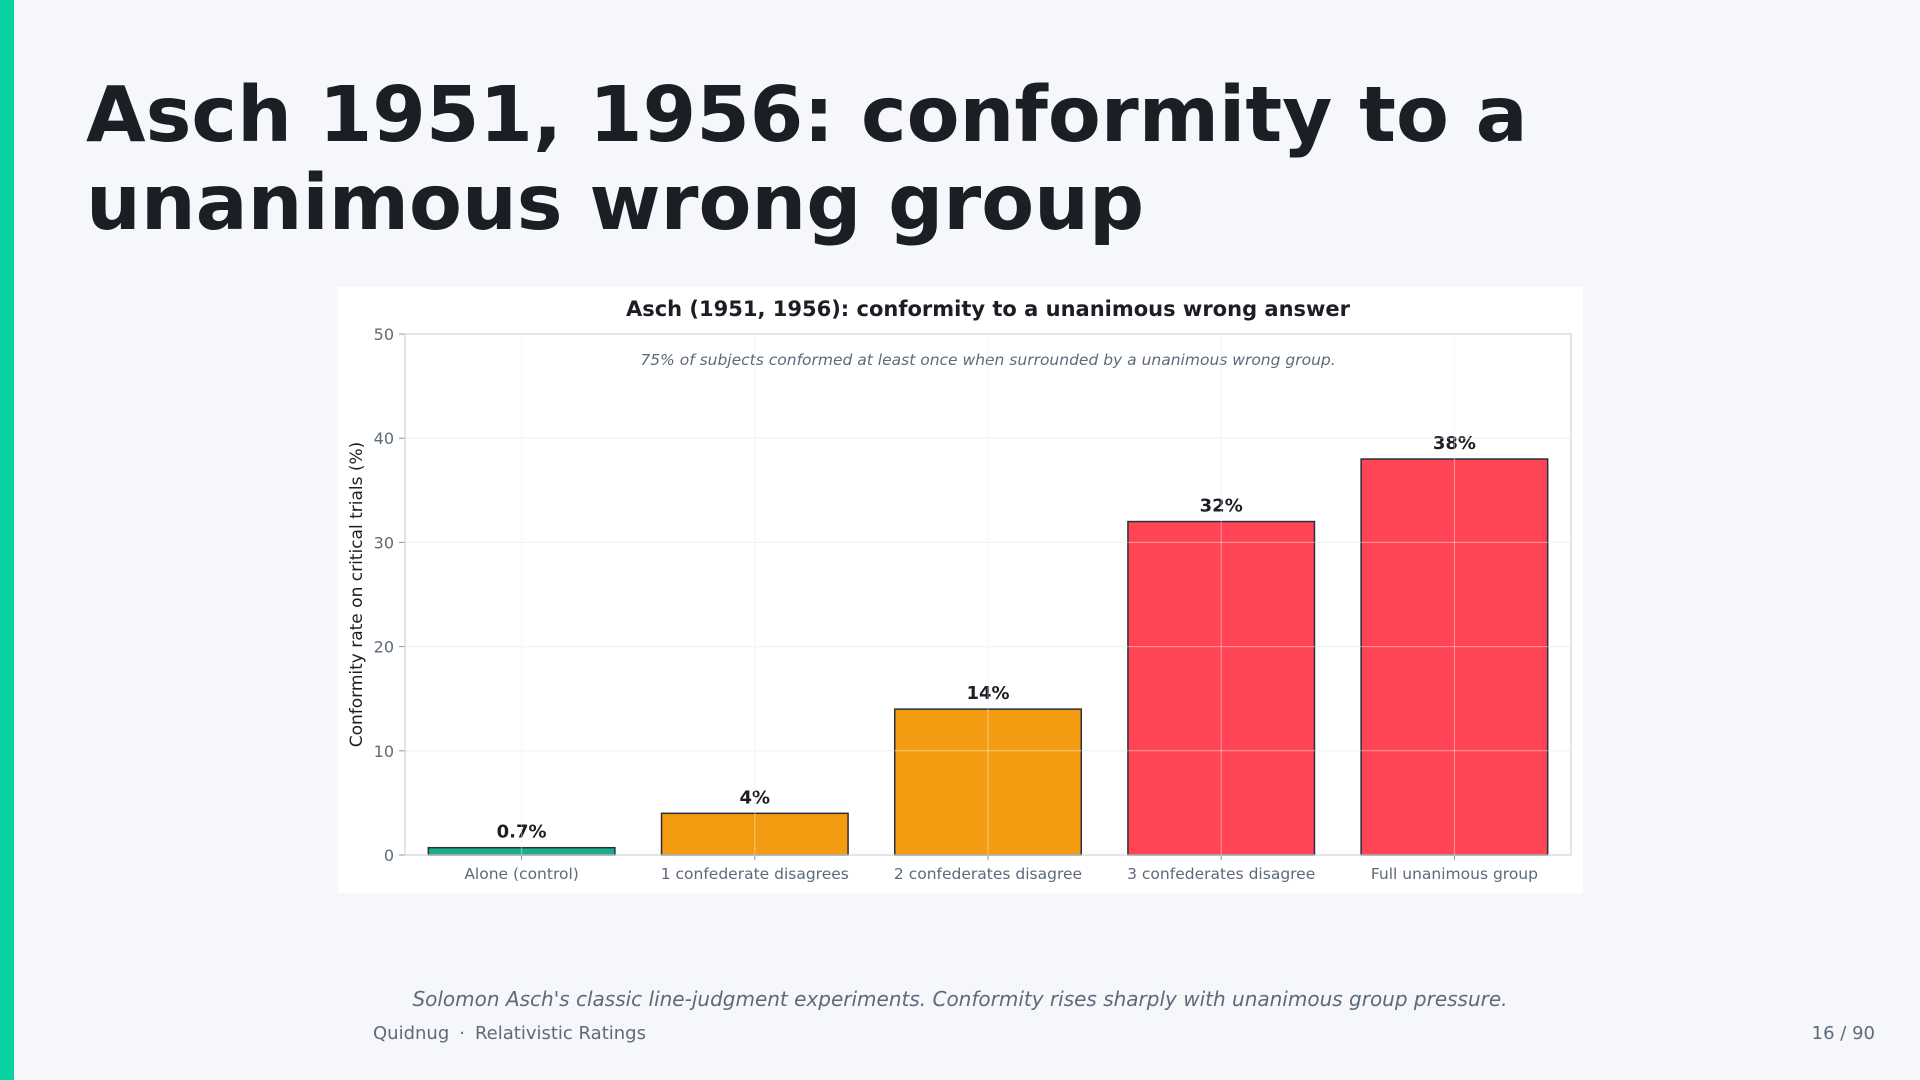  What do you see at coordinates (1221, 874) in the screenshot?
I see `x-tick-label: 3 confederates disagree` at bounding box center [1221, 874].